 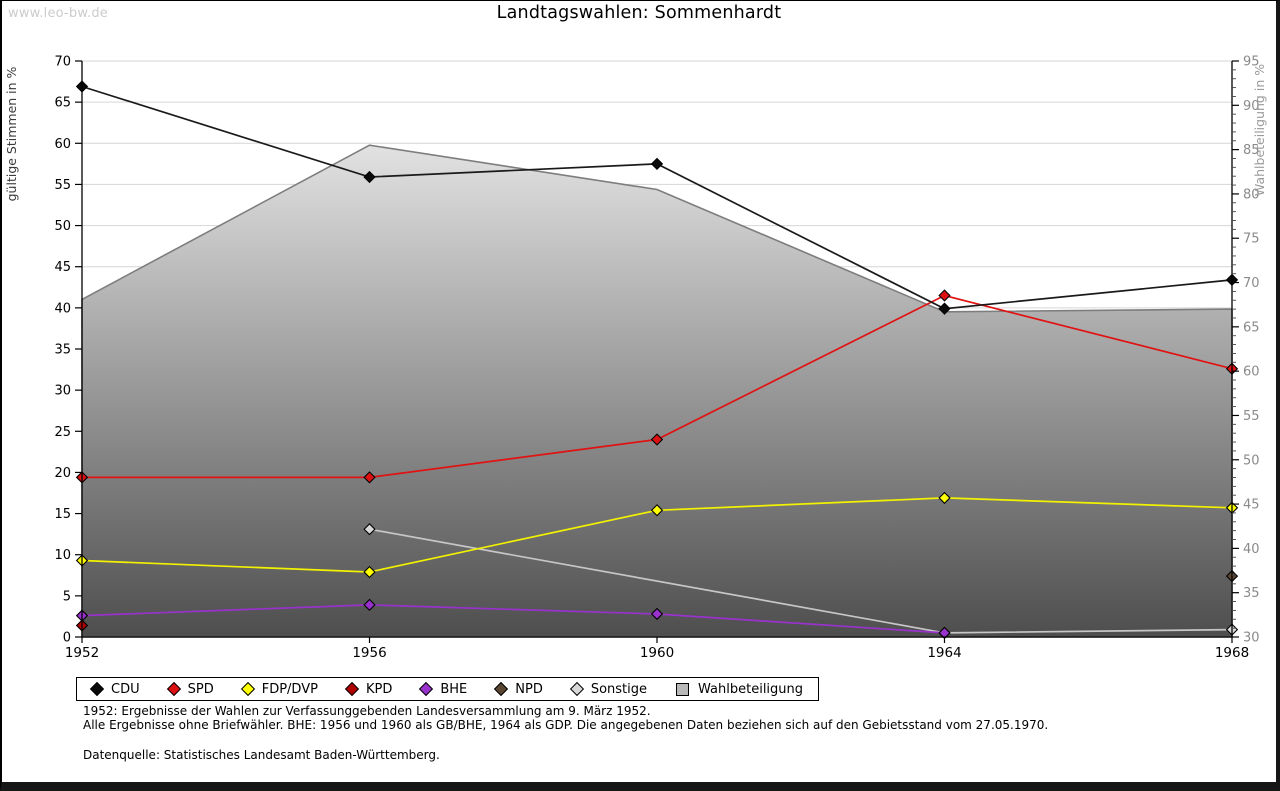 What do you see at coordinates (125, 689) in the screenshot?
I see `legend-label: CDU` at bounding box center [125, 689].